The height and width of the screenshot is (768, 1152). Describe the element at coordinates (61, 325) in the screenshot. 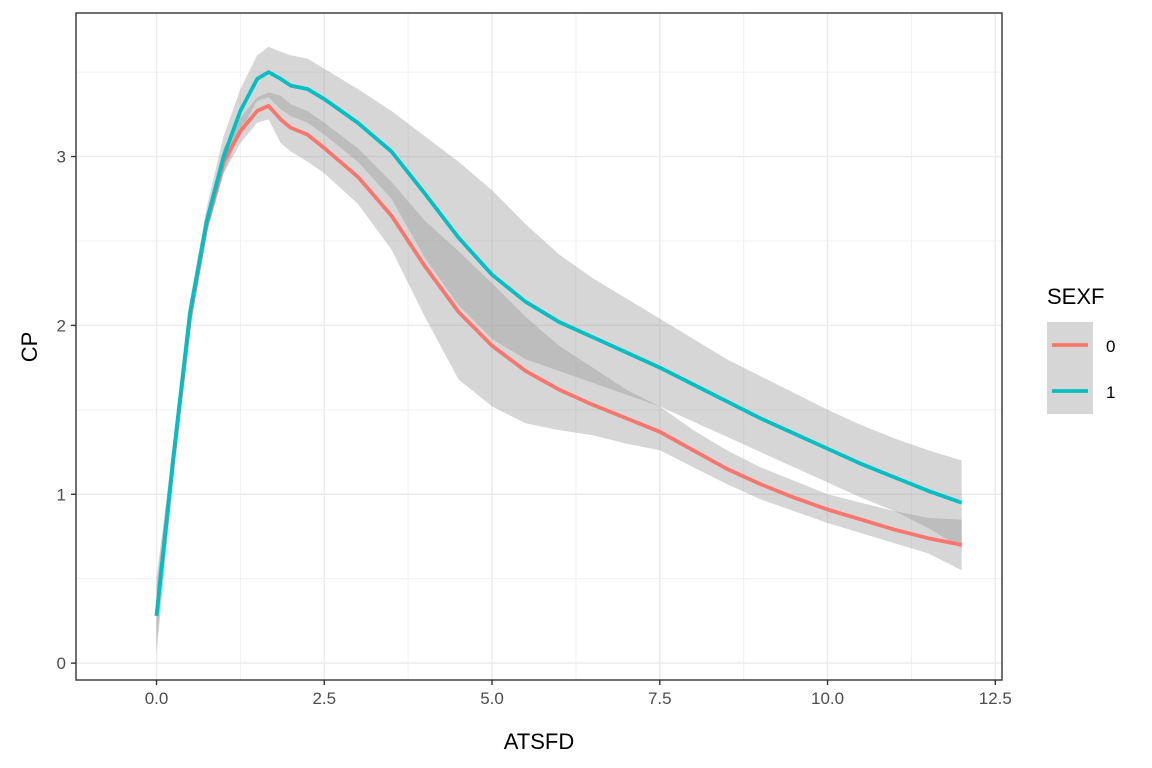

I see `y-tick-label: 2` at that location.